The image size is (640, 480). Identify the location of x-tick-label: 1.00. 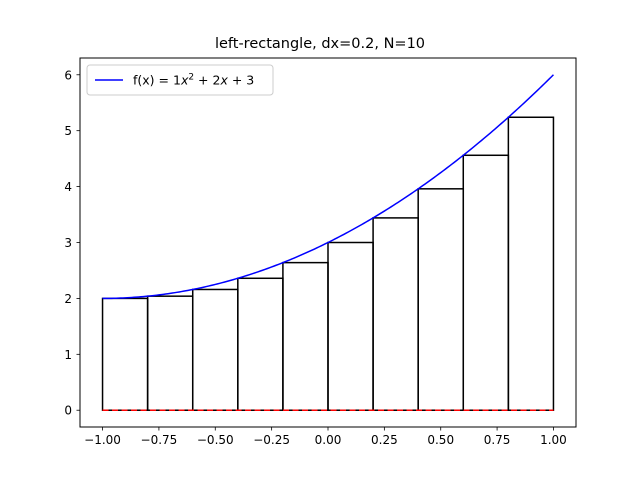
(553, 440).